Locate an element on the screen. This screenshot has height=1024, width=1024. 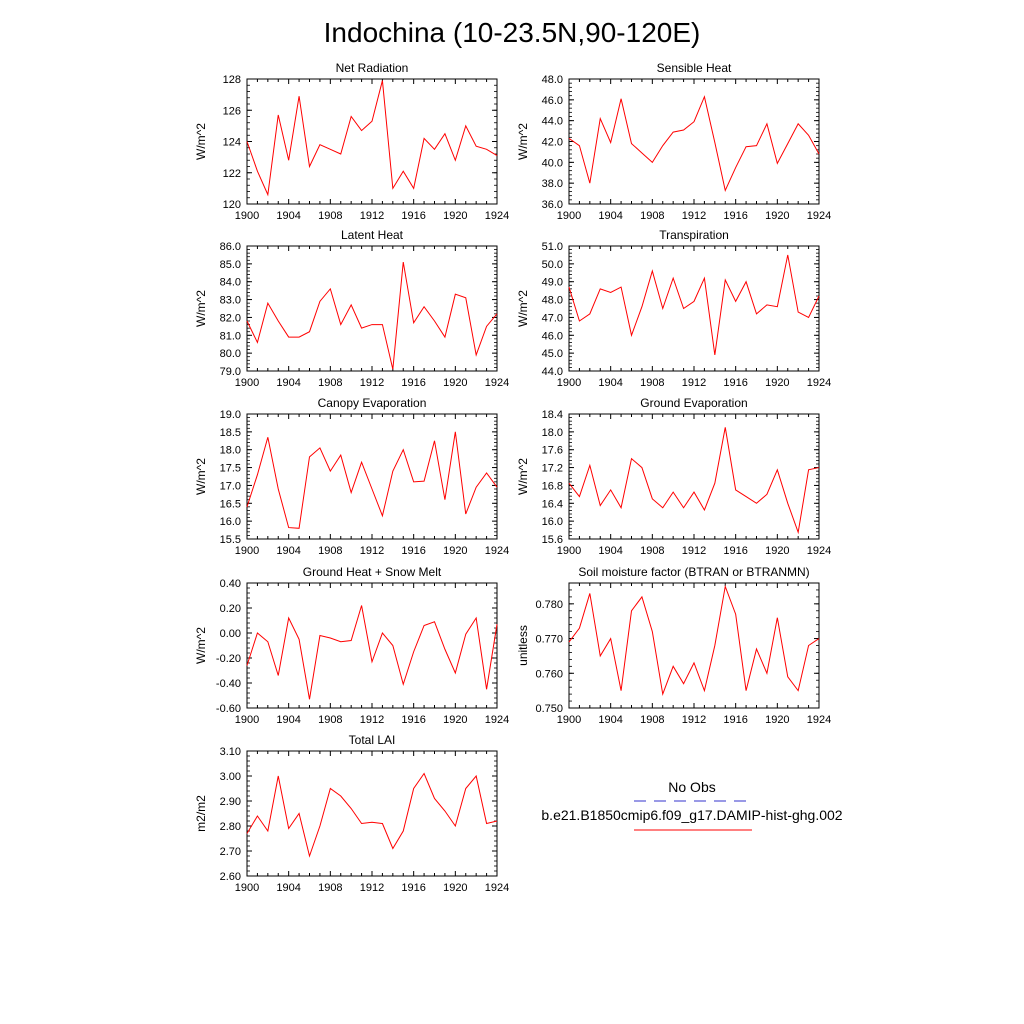
y-tick-label: 38.0 is located at coordinates (552, 184).